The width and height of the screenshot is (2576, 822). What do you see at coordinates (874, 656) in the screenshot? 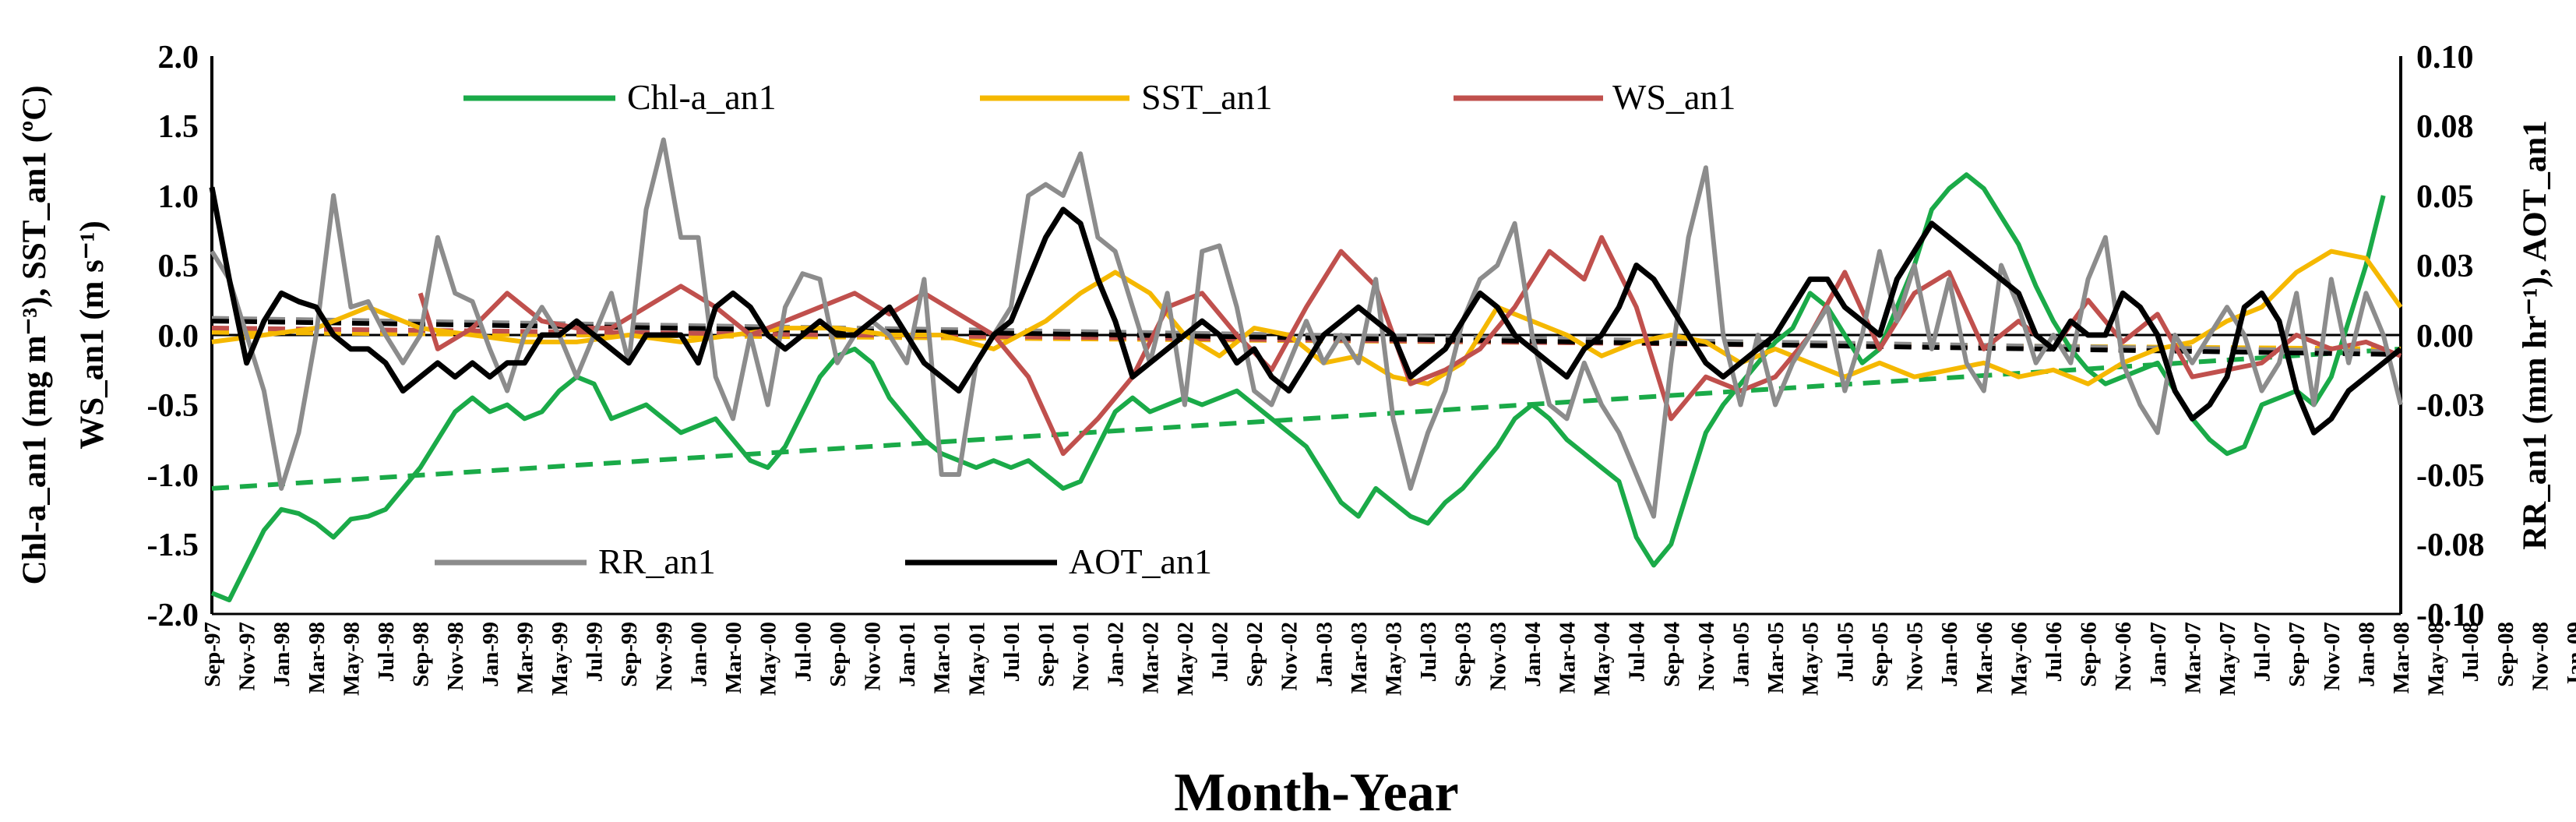
I see `x-tick-label: Nov-00` at bounding box center [874, 656].